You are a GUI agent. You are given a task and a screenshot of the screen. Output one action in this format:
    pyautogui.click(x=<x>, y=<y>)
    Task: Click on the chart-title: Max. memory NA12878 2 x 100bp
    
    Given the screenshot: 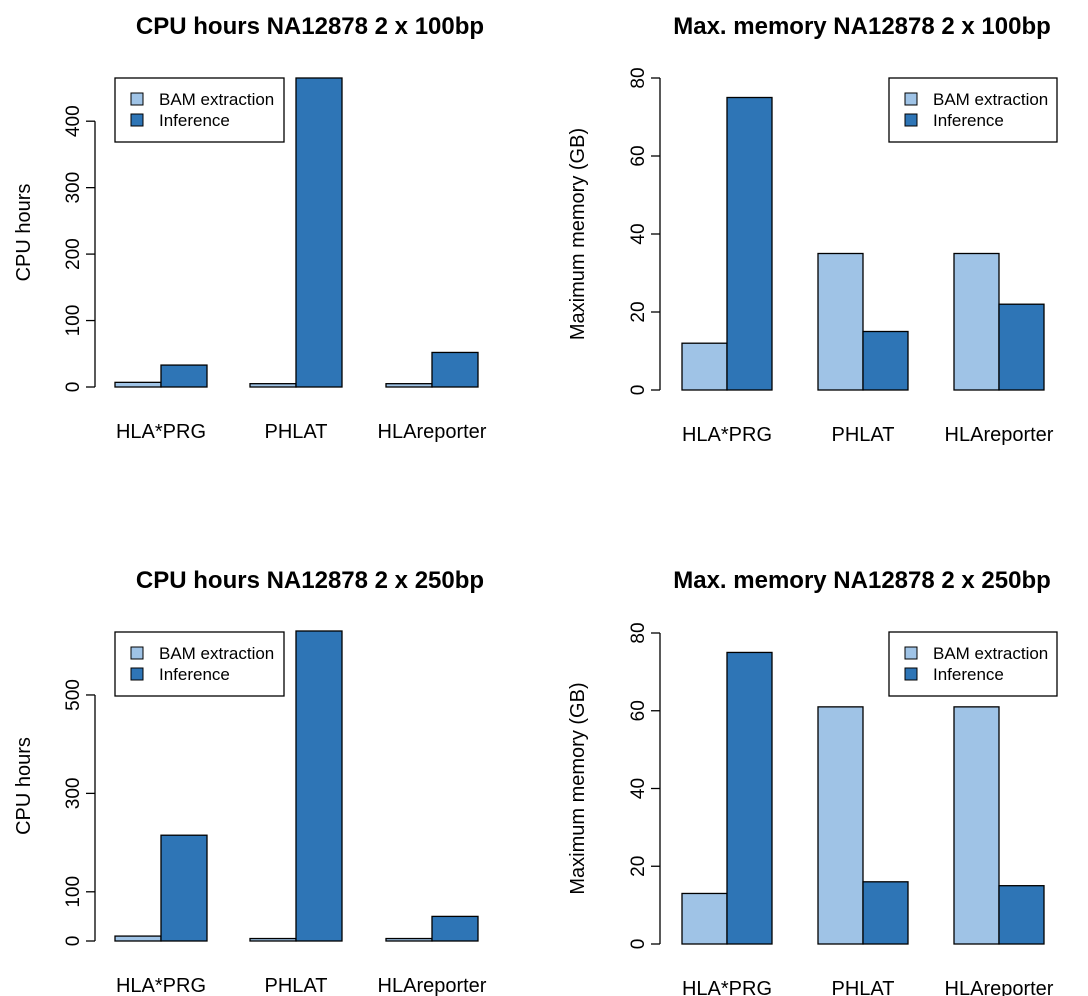 What is the action you would take?
    pyautogui.click(x=862, y=26)
    